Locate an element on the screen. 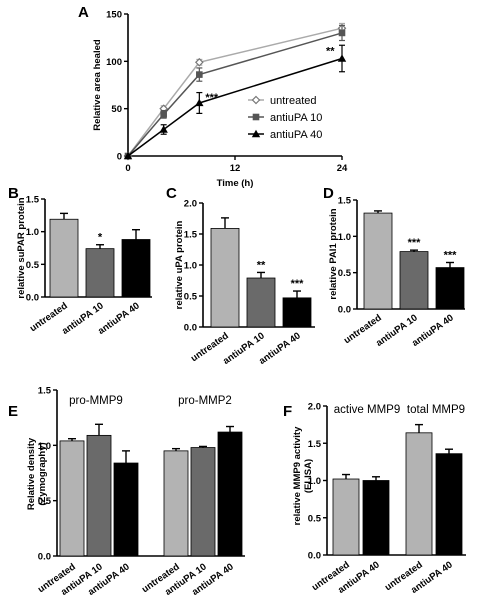 This screenshot has height=598, width=478. panel-a-x-tick-label: 0 is located at coordinates (127, 168).